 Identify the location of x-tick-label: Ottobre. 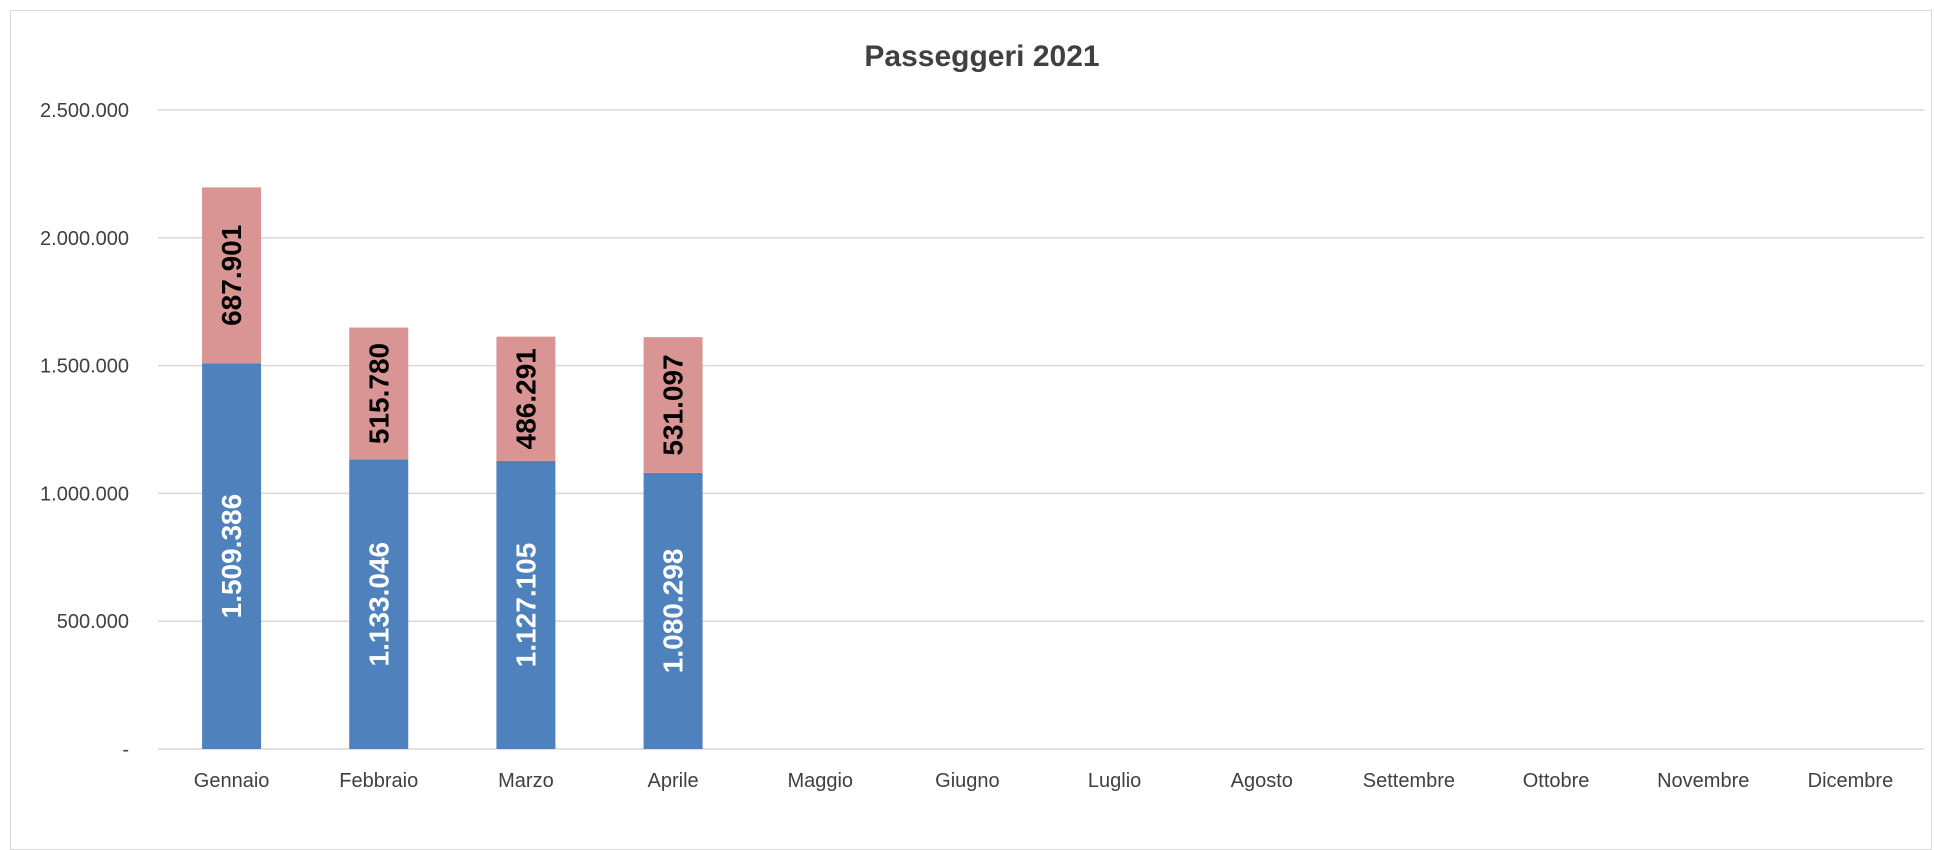
(1556, 781).